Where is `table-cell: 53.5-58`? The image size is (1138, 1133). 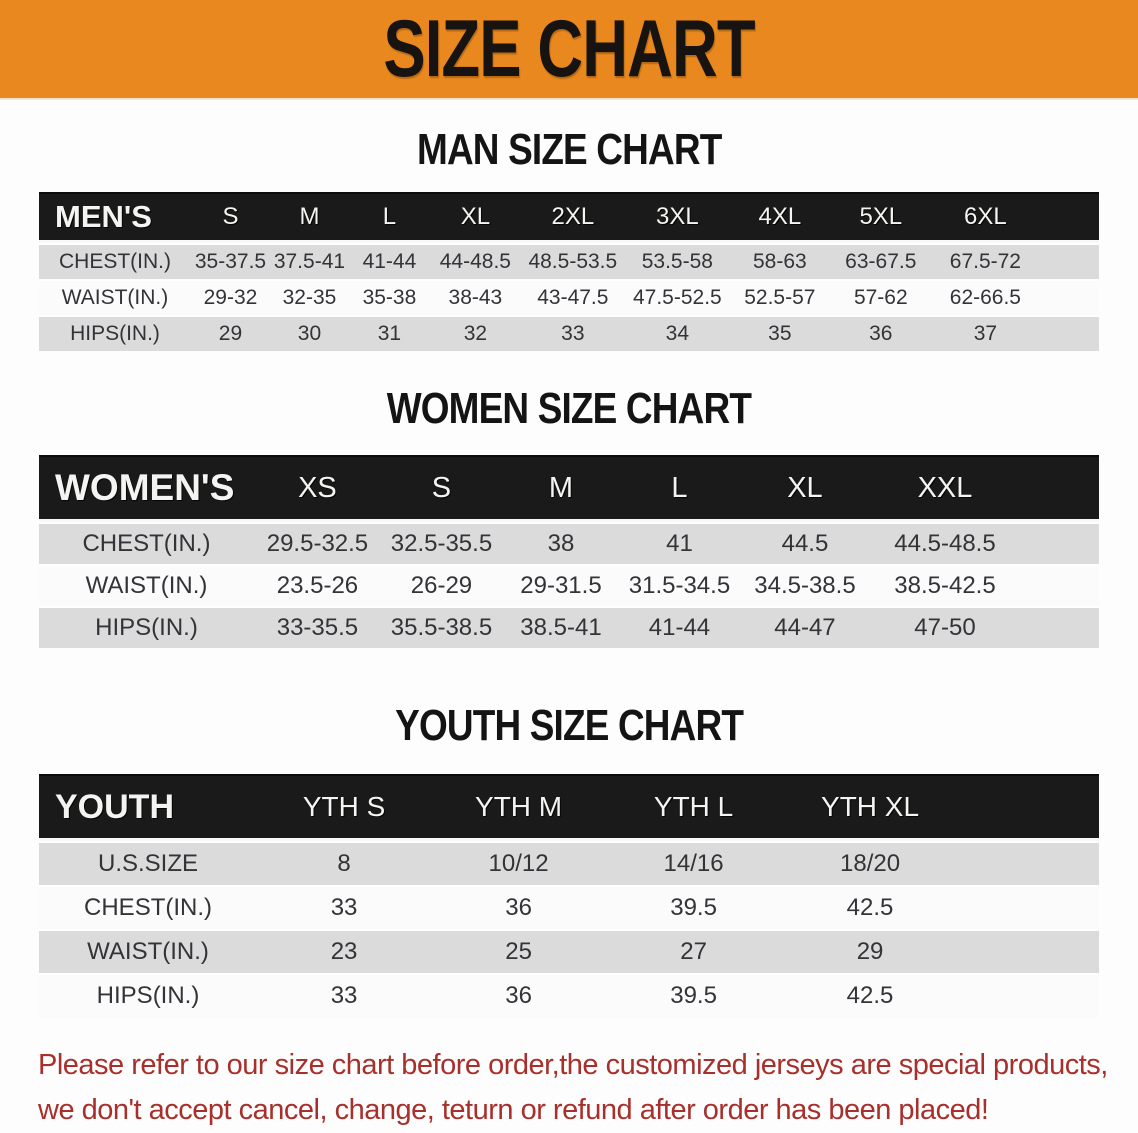 table-cell: 53.5-58 is located at coordinates (677, 261).